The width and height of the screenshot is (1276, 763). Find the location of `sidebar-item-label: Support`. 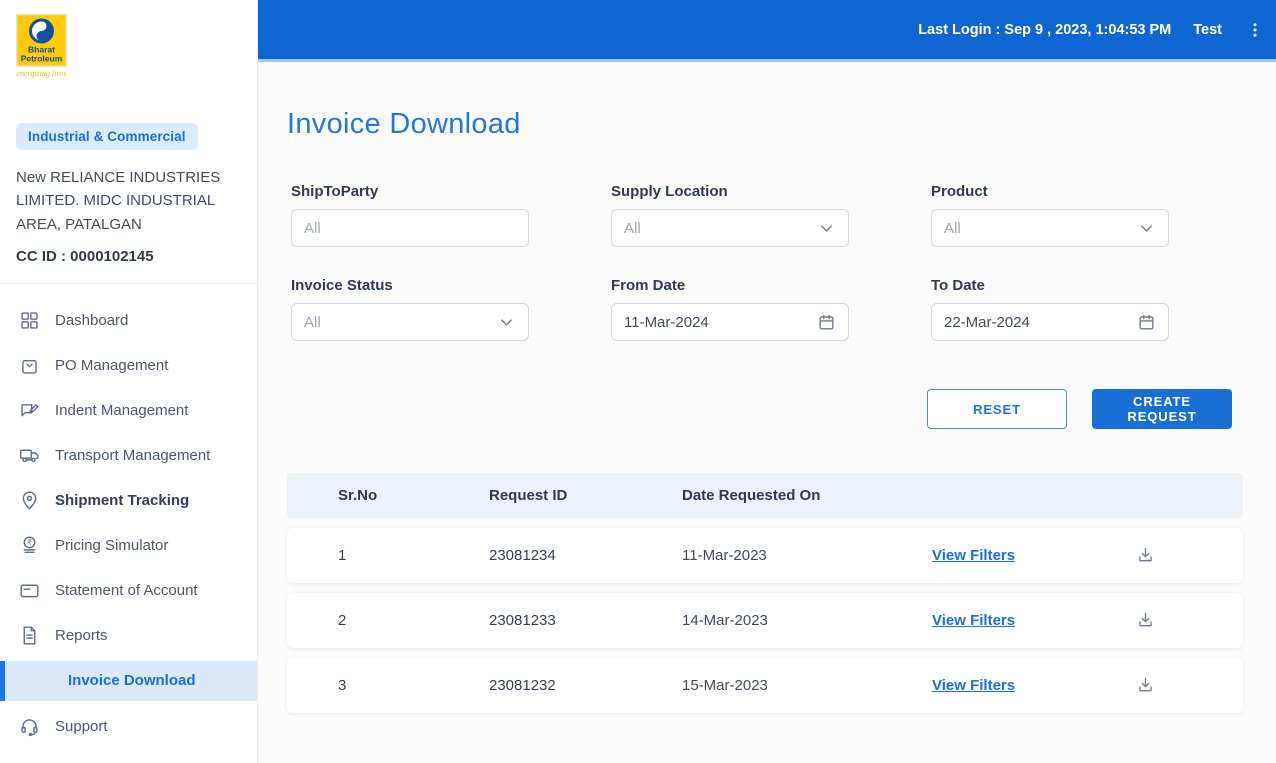

sidebar-item-label: Support is located at coordinates (81, 726).